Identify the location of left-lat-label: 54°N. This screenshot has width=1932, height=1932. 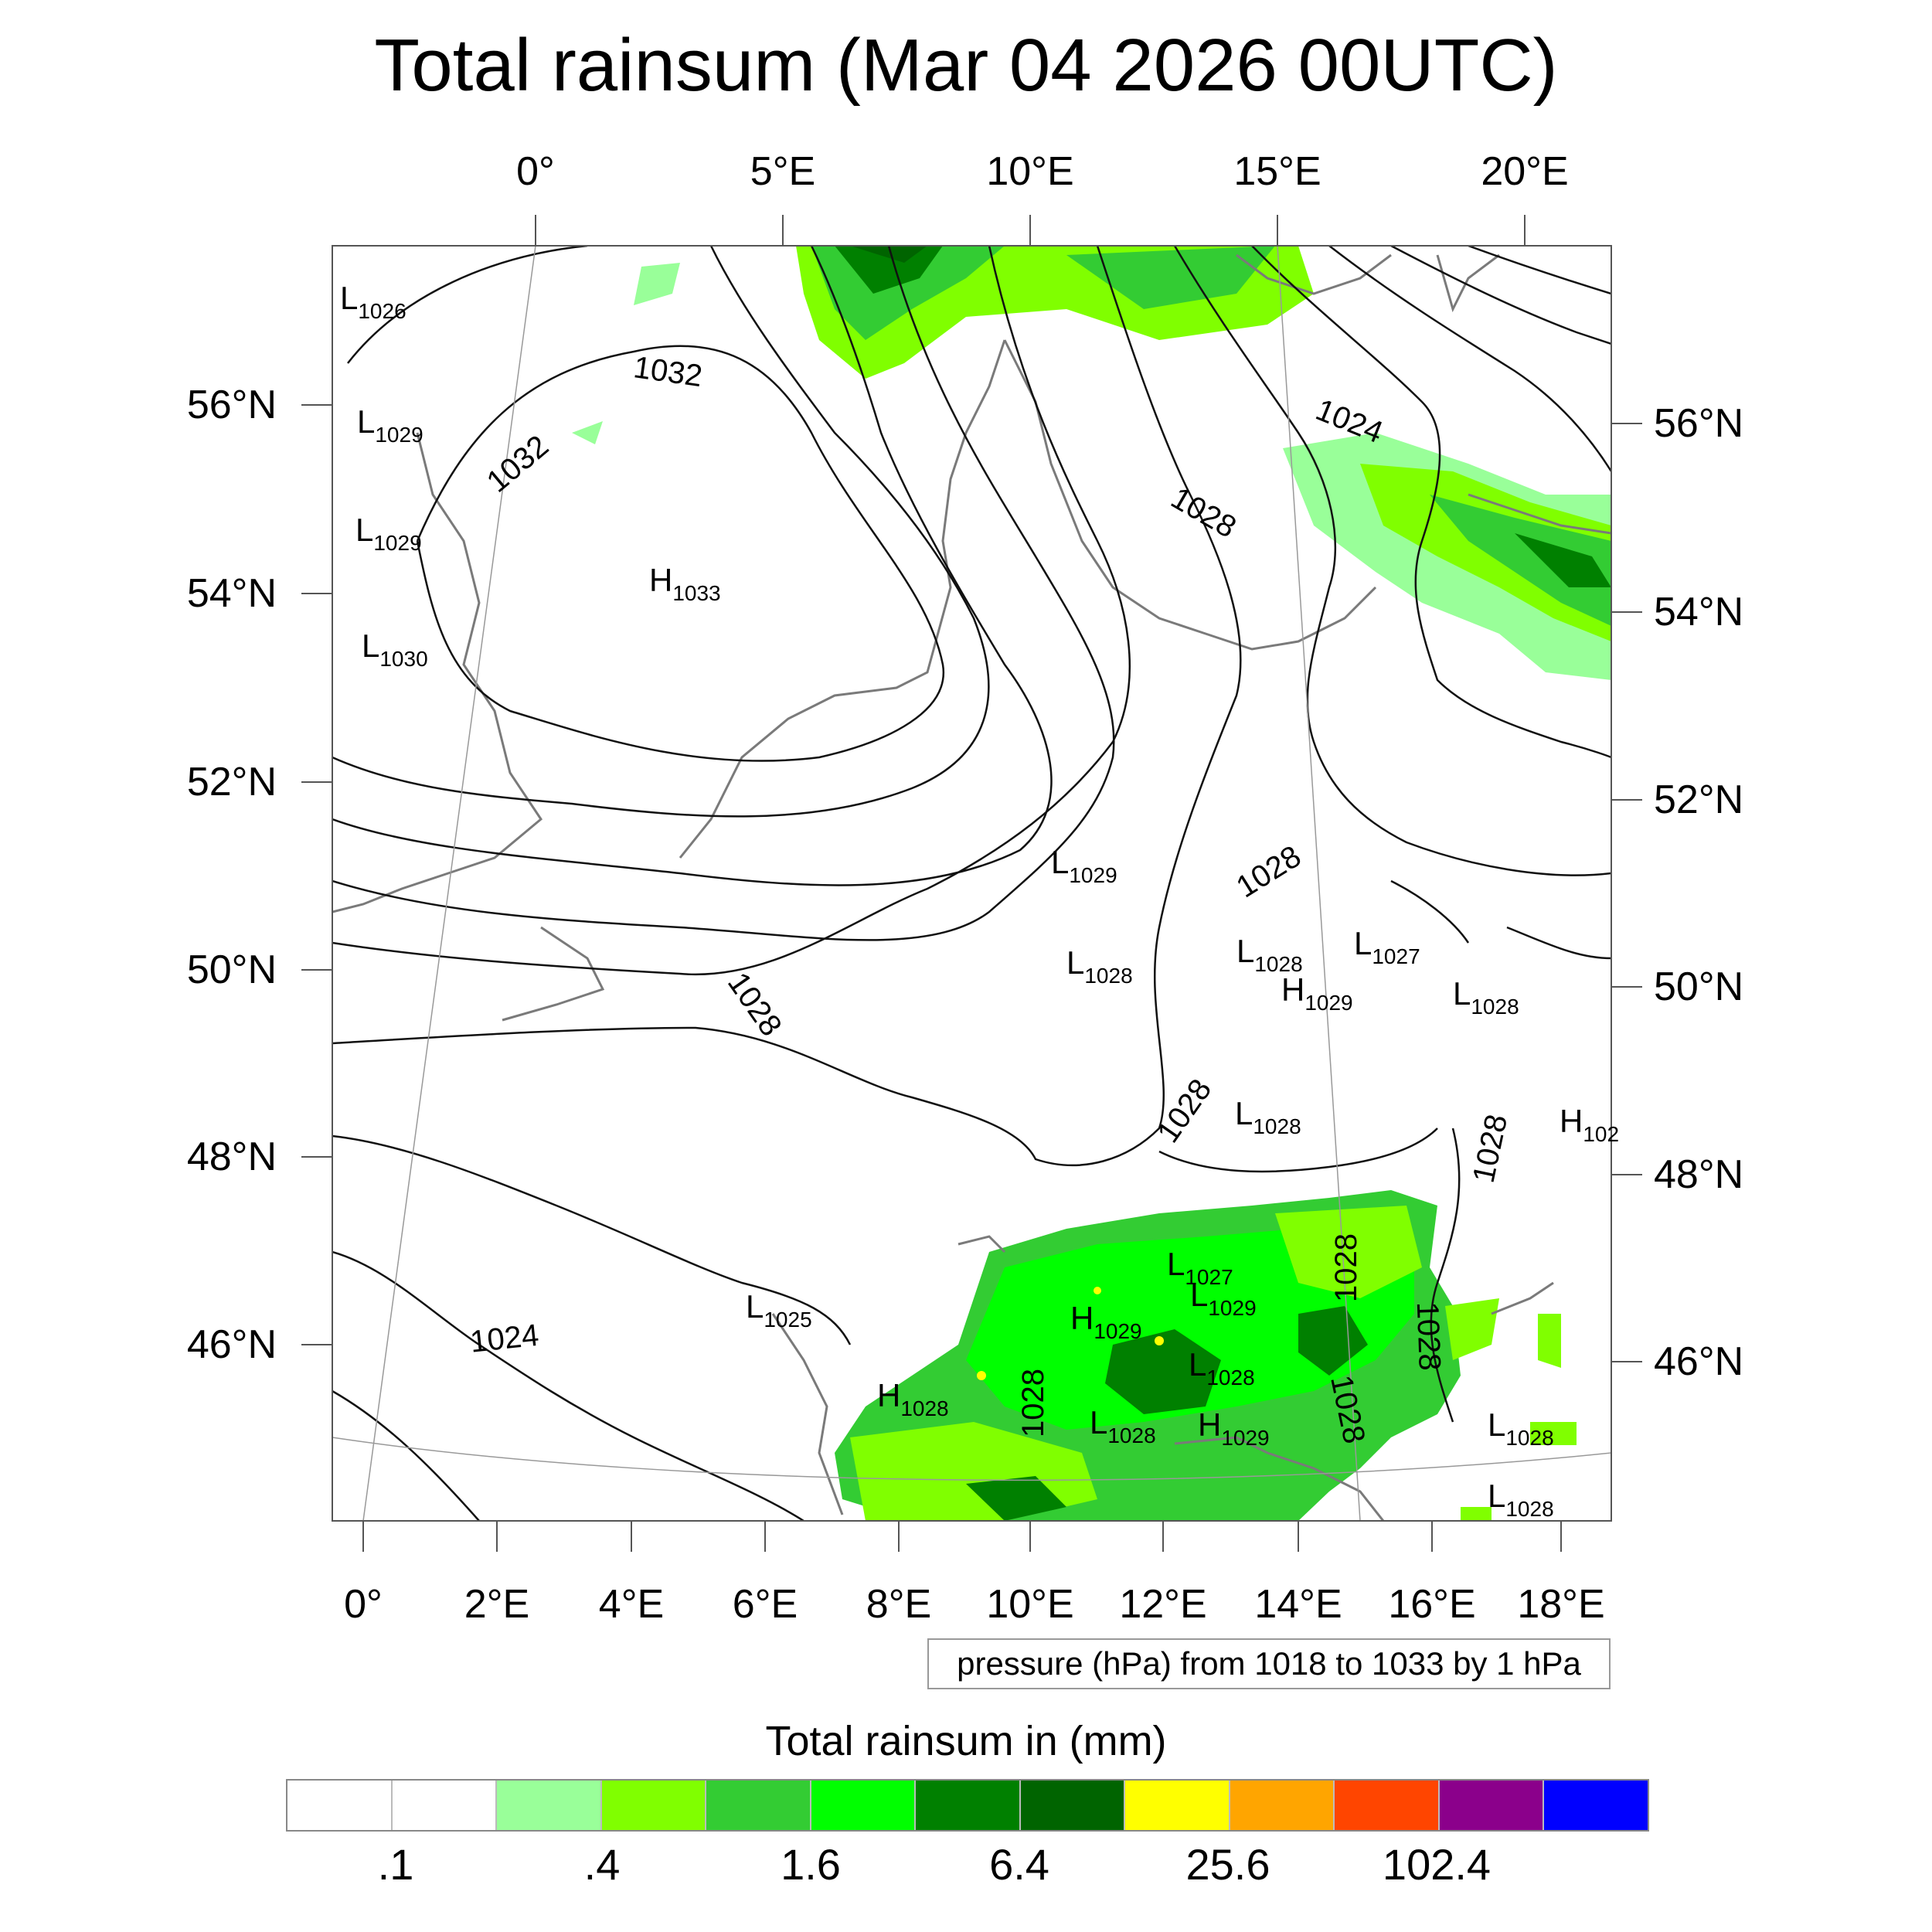
(232, 593).